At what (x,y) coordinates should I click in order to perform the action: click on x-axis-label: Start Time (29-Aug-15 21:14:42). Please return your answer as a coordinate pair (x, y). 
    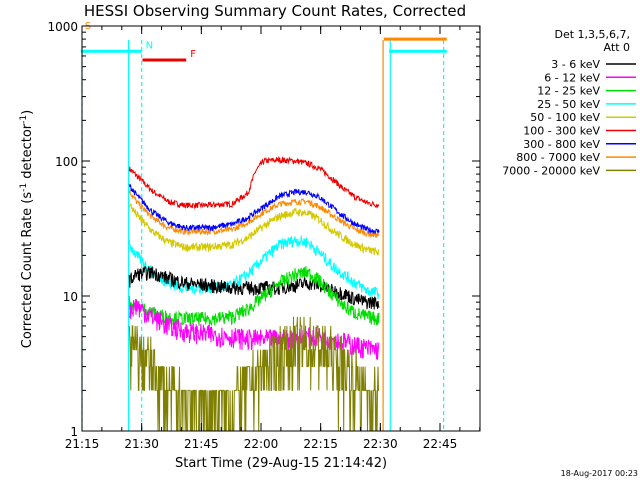
    Looking at the image, I should click on (281, 463).